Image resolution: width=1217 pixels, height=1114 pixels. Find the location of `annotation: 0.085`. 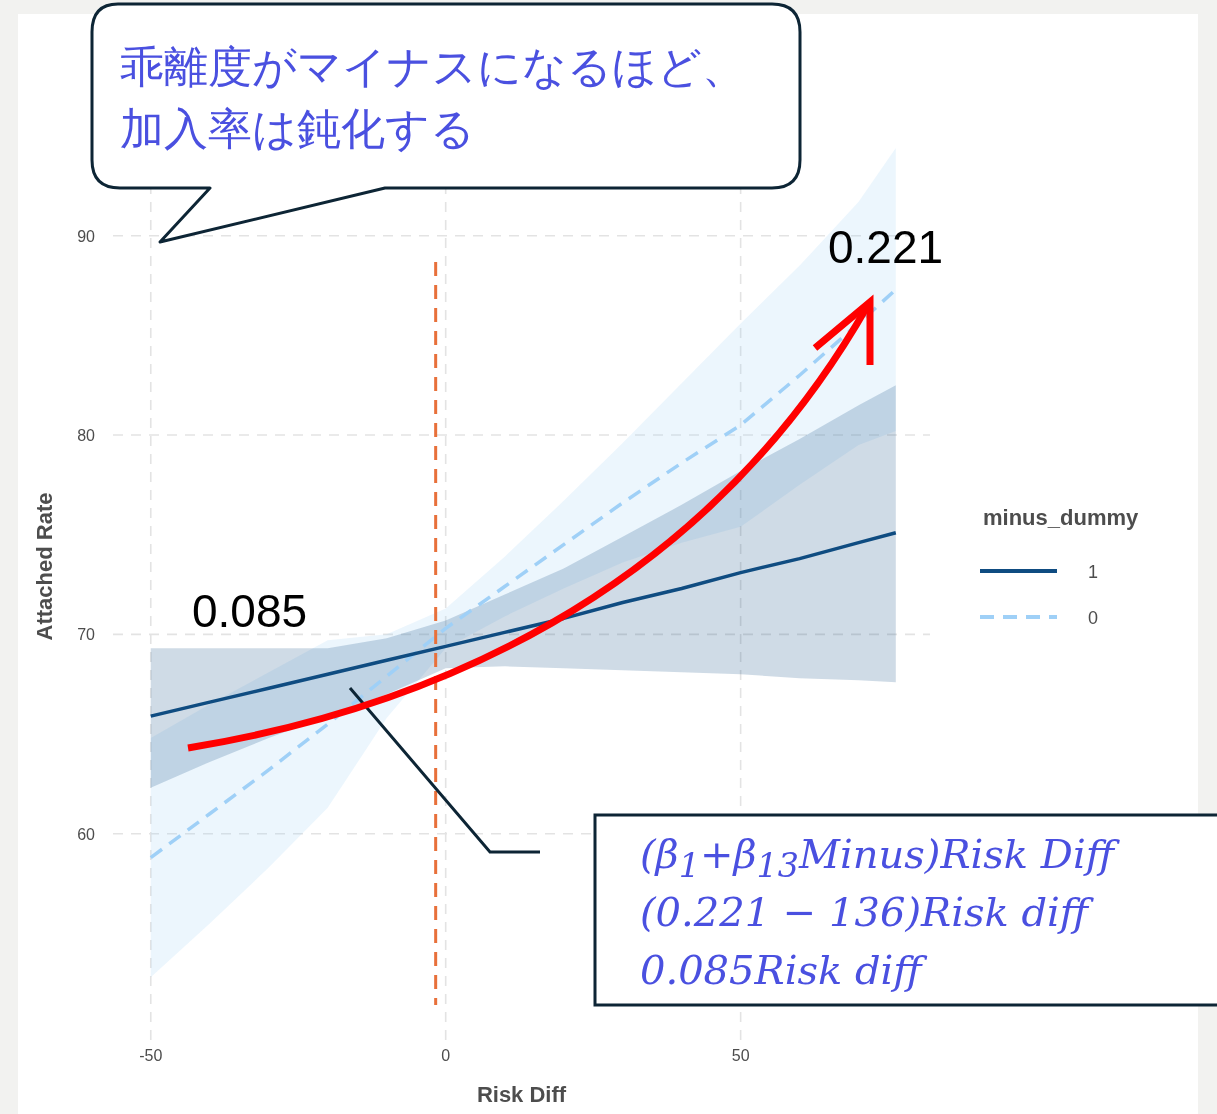

annotation: 0.085 is located at coordinates (250, 611).